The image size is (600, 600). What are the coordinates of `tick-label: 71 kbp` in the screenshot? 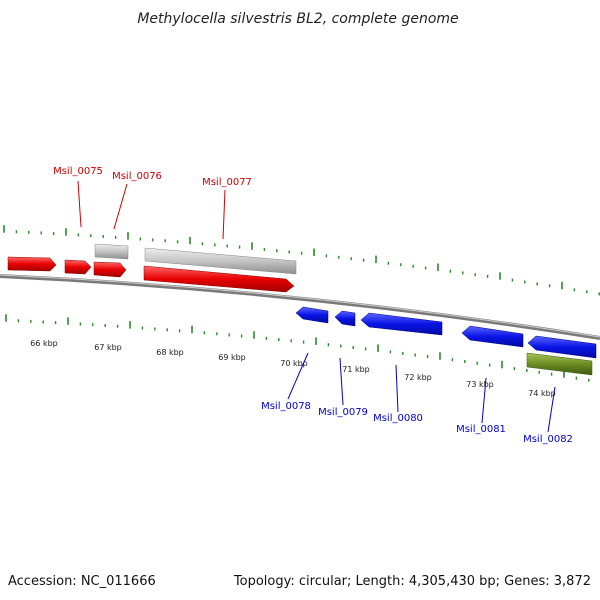 It's located at (356, 369).